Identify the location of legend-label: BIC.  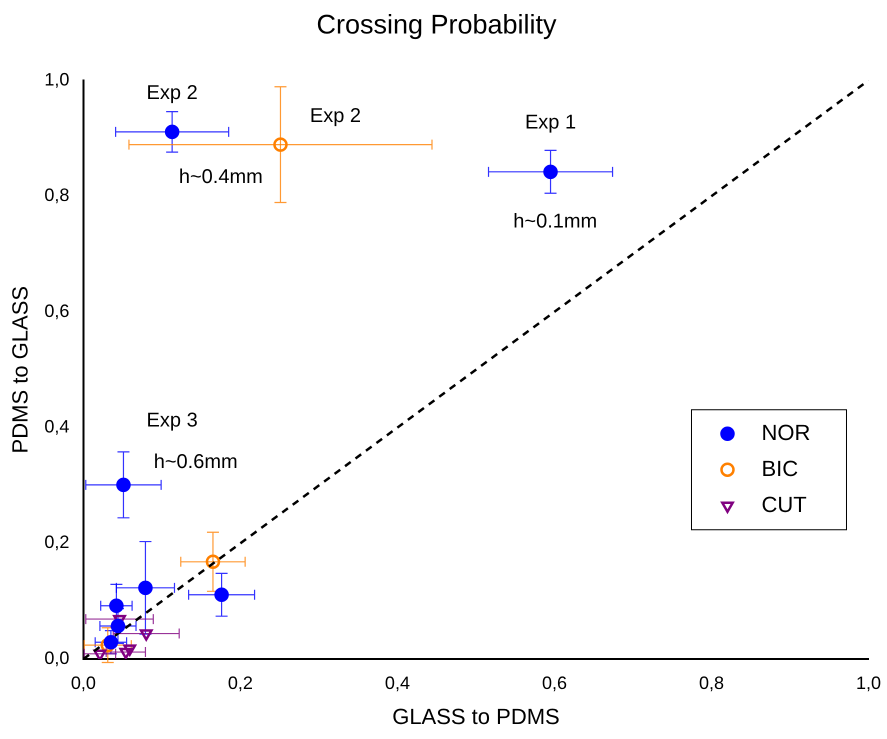
(779, 468).